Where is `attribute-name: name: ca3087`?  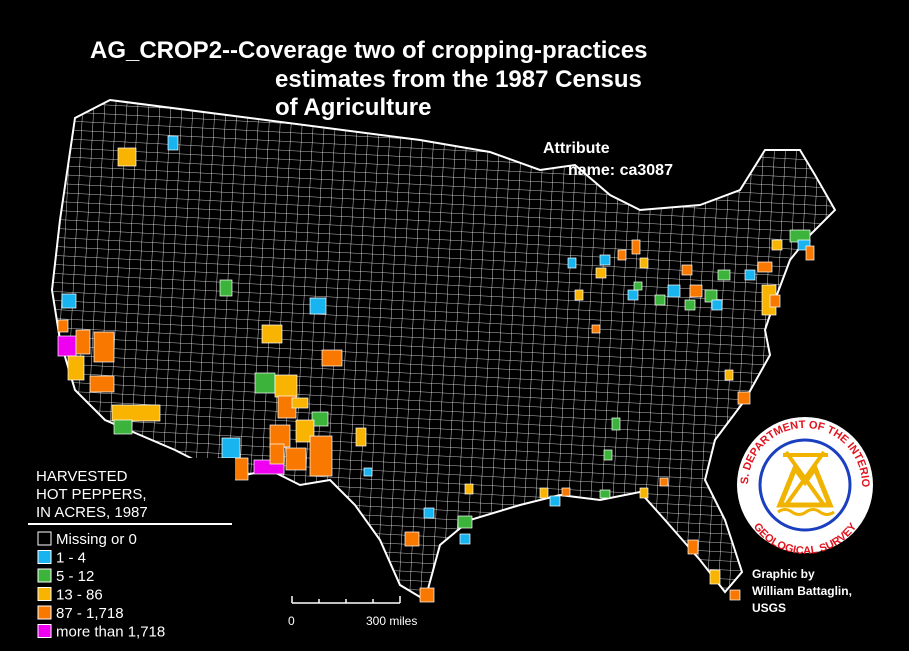
attribute-name: name: ca3087 is located at coordinates (620, 170).